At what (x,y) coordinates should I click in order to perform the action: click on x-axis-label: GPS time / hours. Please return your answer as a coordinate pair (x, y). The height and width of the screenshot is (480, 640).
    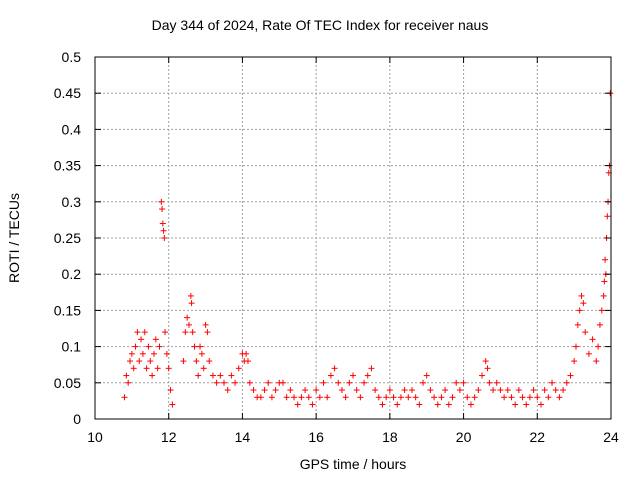
    Looking at the image, I should click on (353, 464).